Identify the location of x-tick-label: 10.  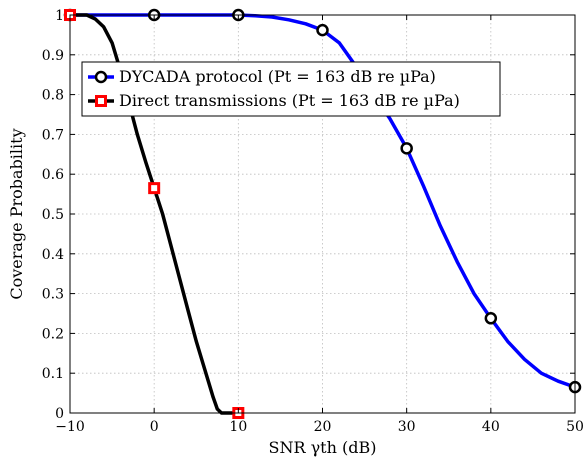
(238, 427).